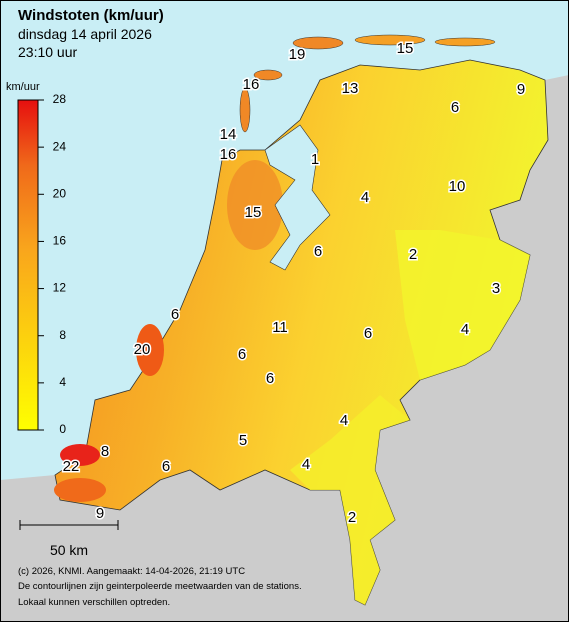 This screenshot has height=622, width=569. What do you see at coordinates (62, 382) in the screenshot?
I see `tick-label: 4` at bounding box center [62, 382].